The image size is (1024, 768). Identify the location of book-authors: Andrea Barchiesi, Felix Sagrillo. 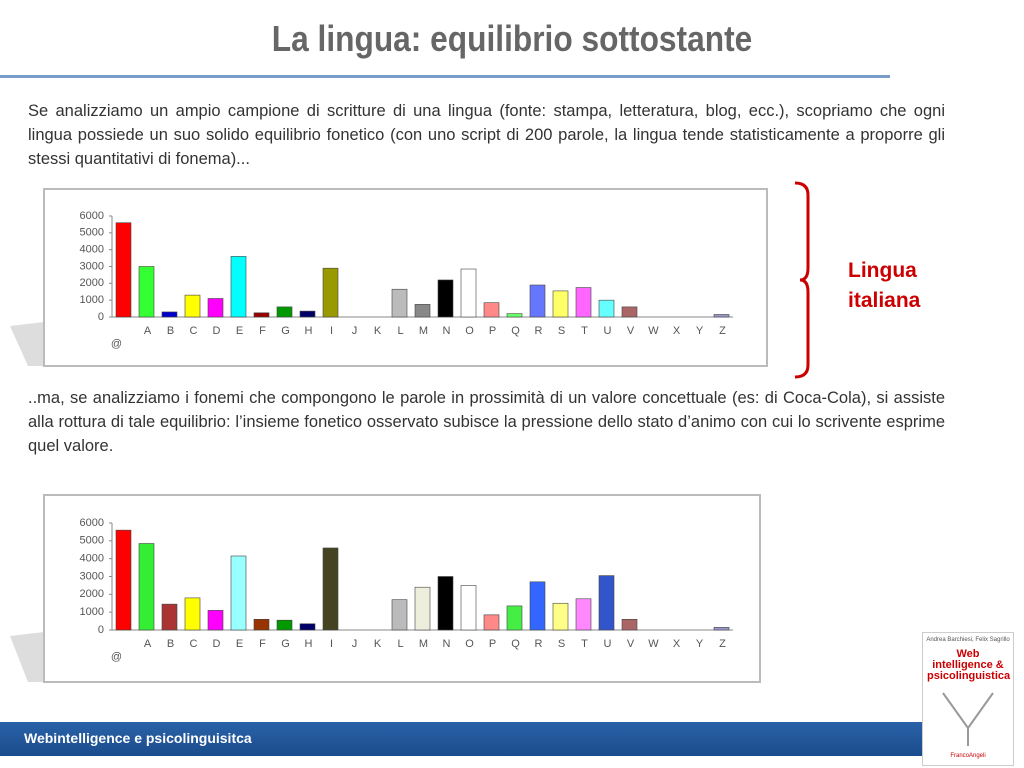
(968, 640).